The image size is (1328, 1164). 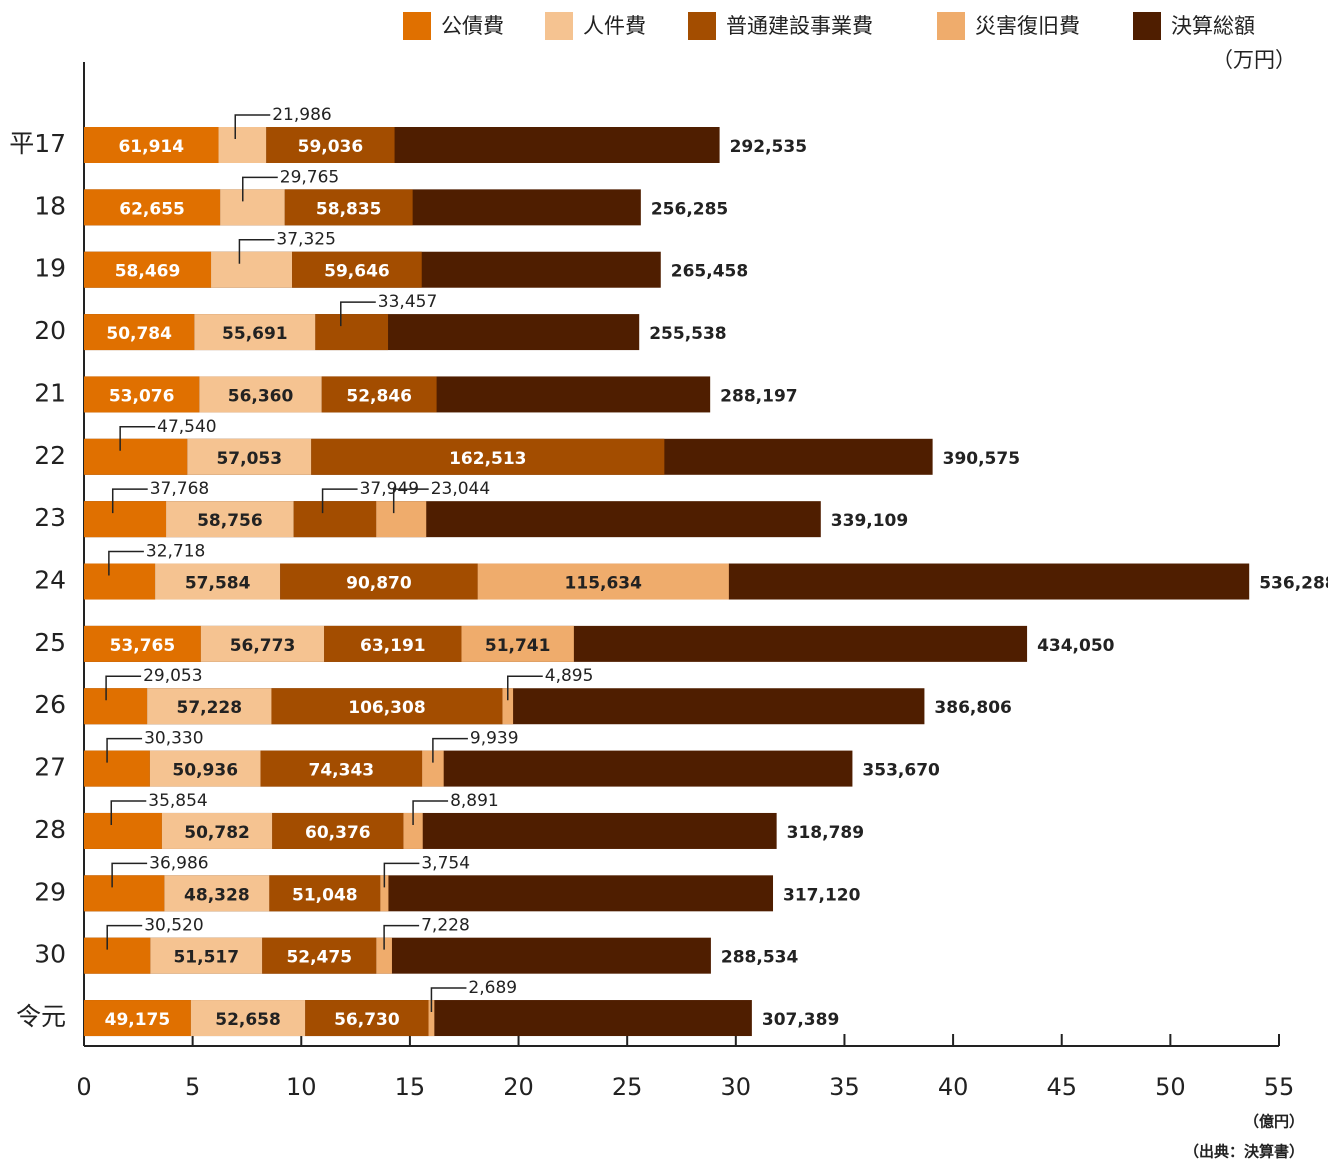 What do you see at coordinates (50, 642) in the screenshot?
I see `y-tick-label: 25` at bounding box center [50, 642].